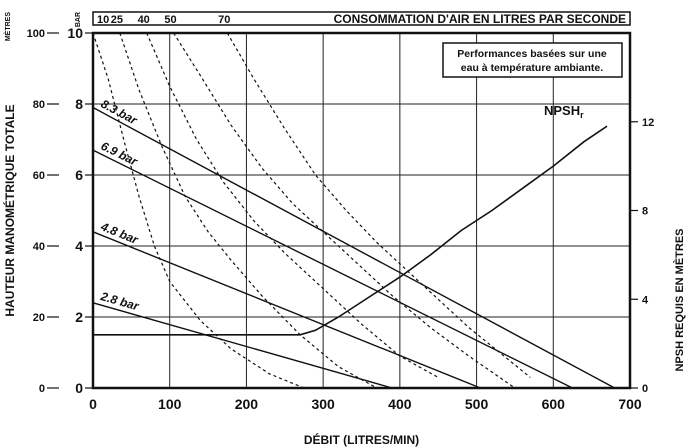 This screenshot has height=448, width=691. Describe the element at coordinates (242, 345) in the screenshot. I see `pressure-line-2.8 bar` at that location.